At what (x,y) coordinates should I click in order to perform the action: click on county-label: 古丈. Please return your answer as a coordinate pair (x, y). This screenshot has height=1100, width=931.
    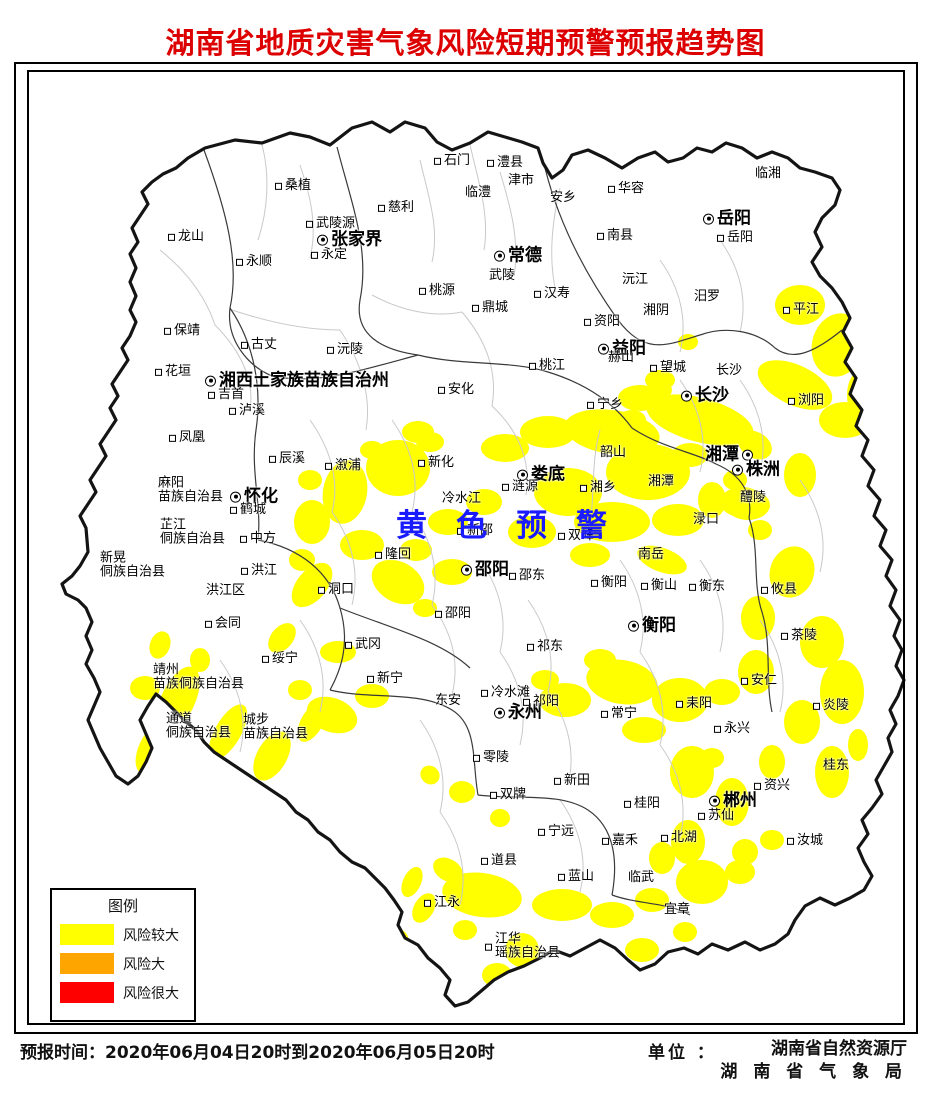
    Looking at the image, I should click on (259, 344).